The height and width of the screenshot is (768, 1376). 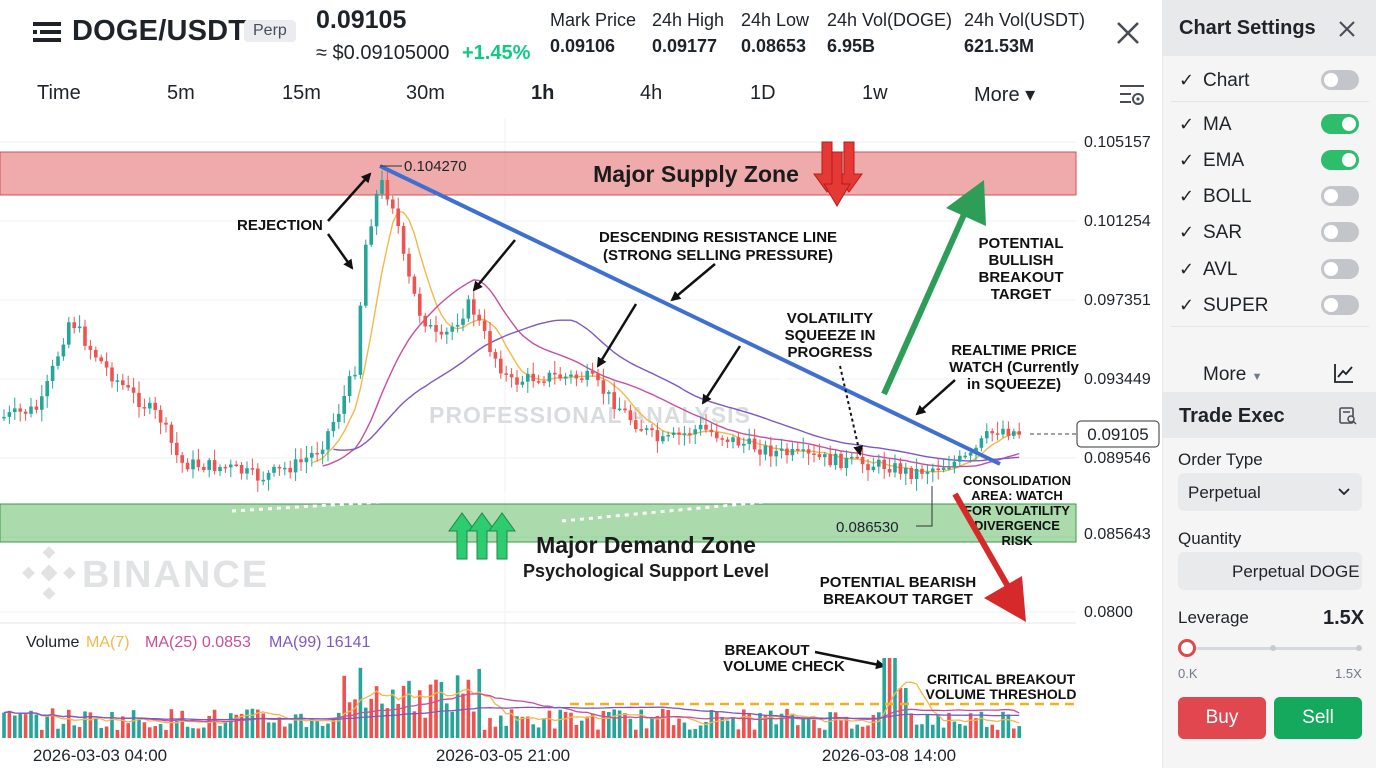 What do you see at coordinates (59, 93) in the screenshot?
I see `tf-time: Time` at bounding box center [59, 93].